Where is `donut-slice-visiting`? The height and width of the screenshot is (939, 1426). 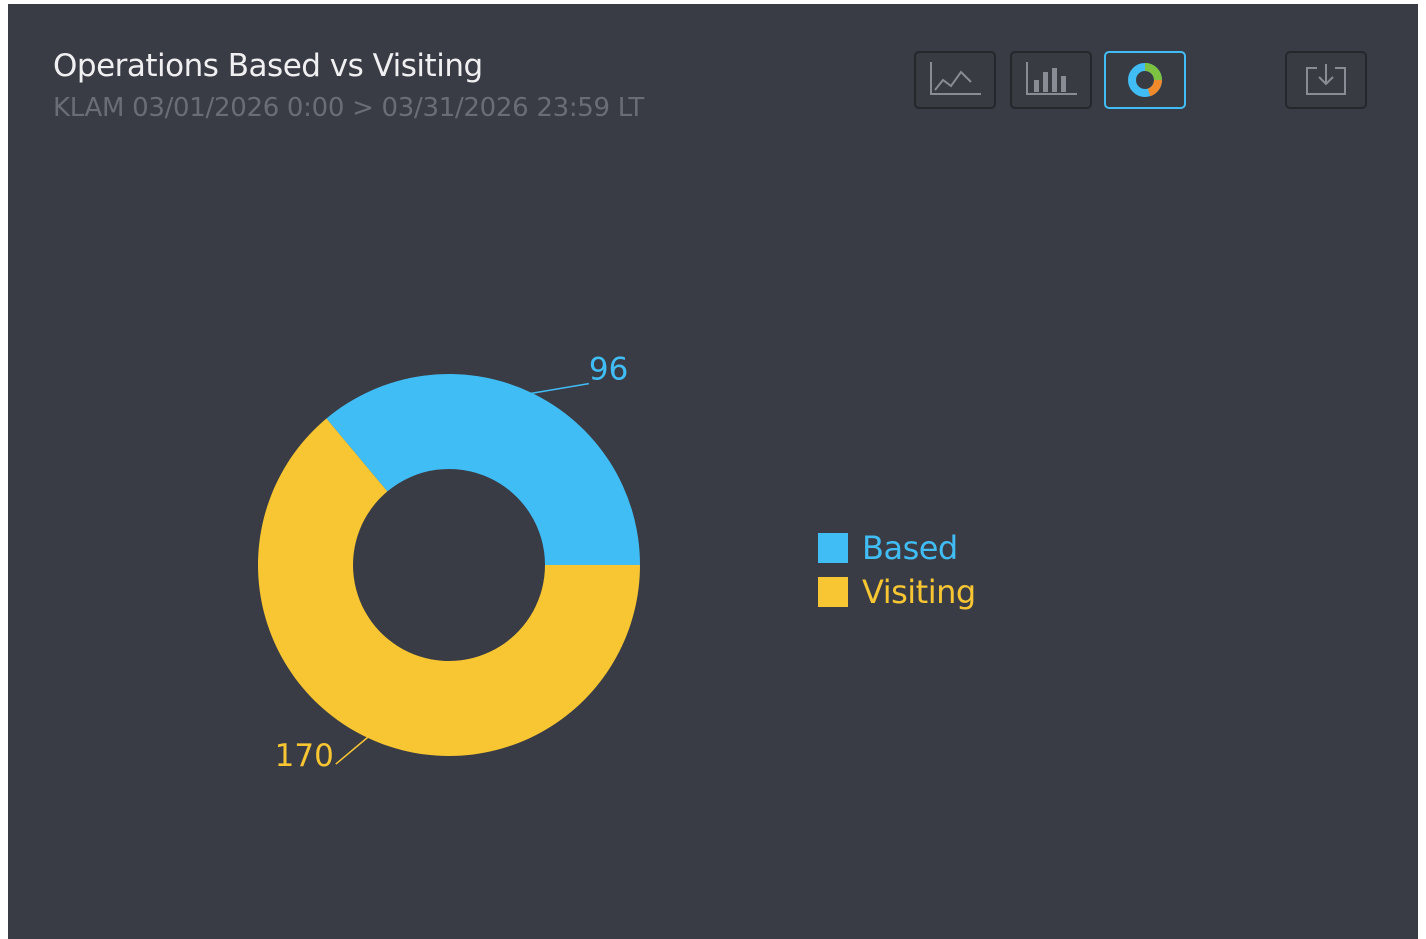
donut-slice-visiting is located at coordinates (449, 587).